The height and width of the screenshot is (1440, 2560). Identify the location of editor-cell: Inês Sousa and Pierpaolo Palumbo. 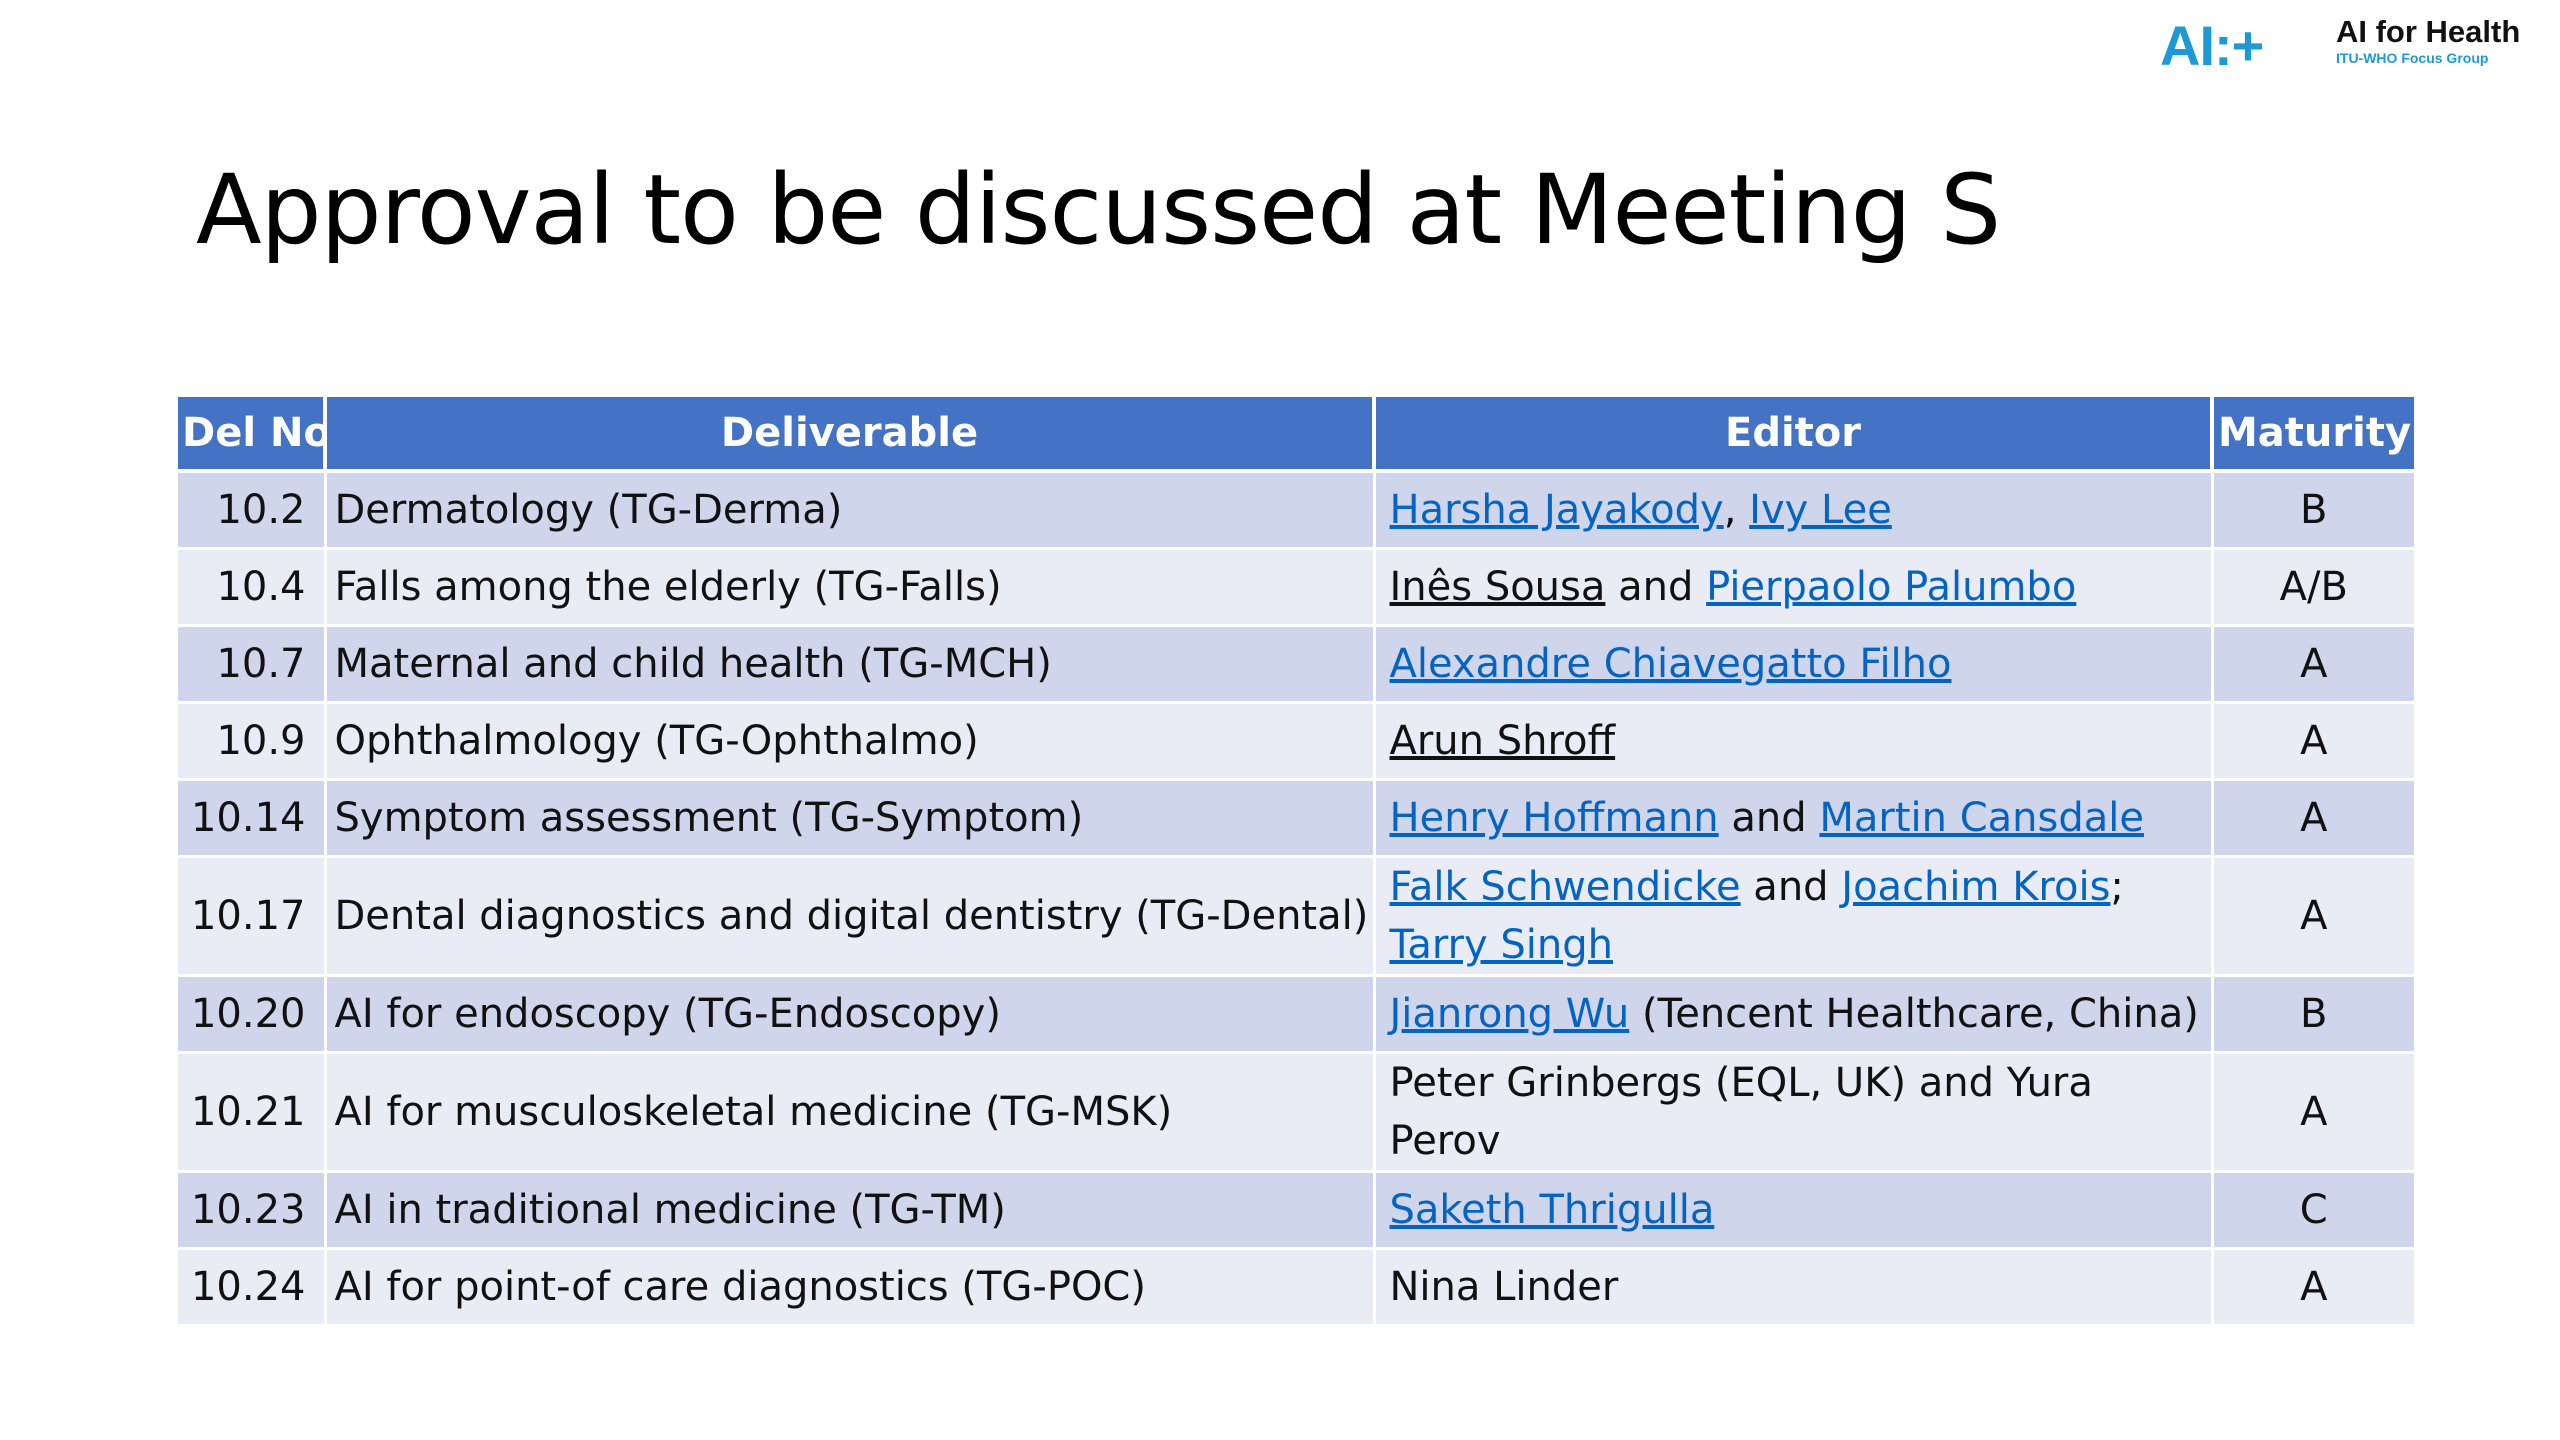
(1794, 587).